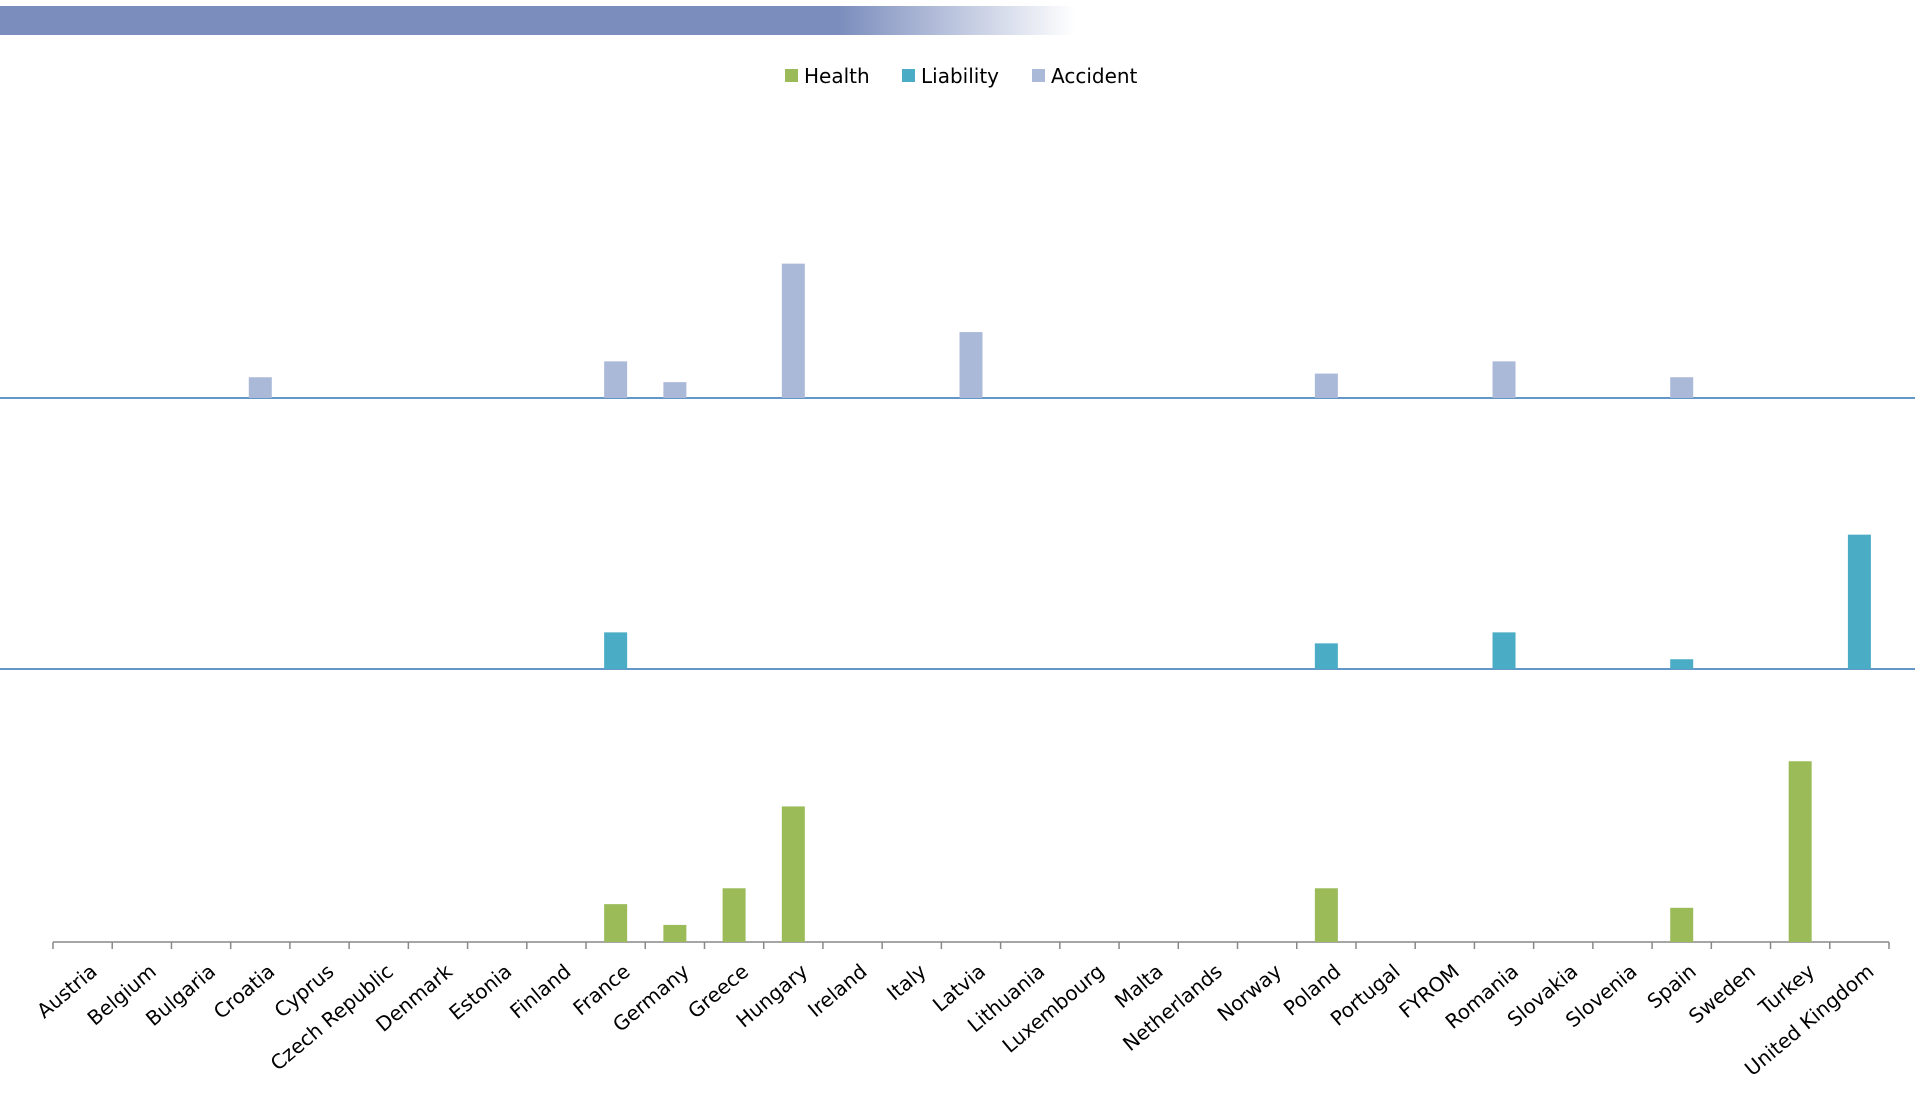 The width and height of the screenshot is (1915, 1105). I want to click on x-tick-label: Italy, so click(906, 982).